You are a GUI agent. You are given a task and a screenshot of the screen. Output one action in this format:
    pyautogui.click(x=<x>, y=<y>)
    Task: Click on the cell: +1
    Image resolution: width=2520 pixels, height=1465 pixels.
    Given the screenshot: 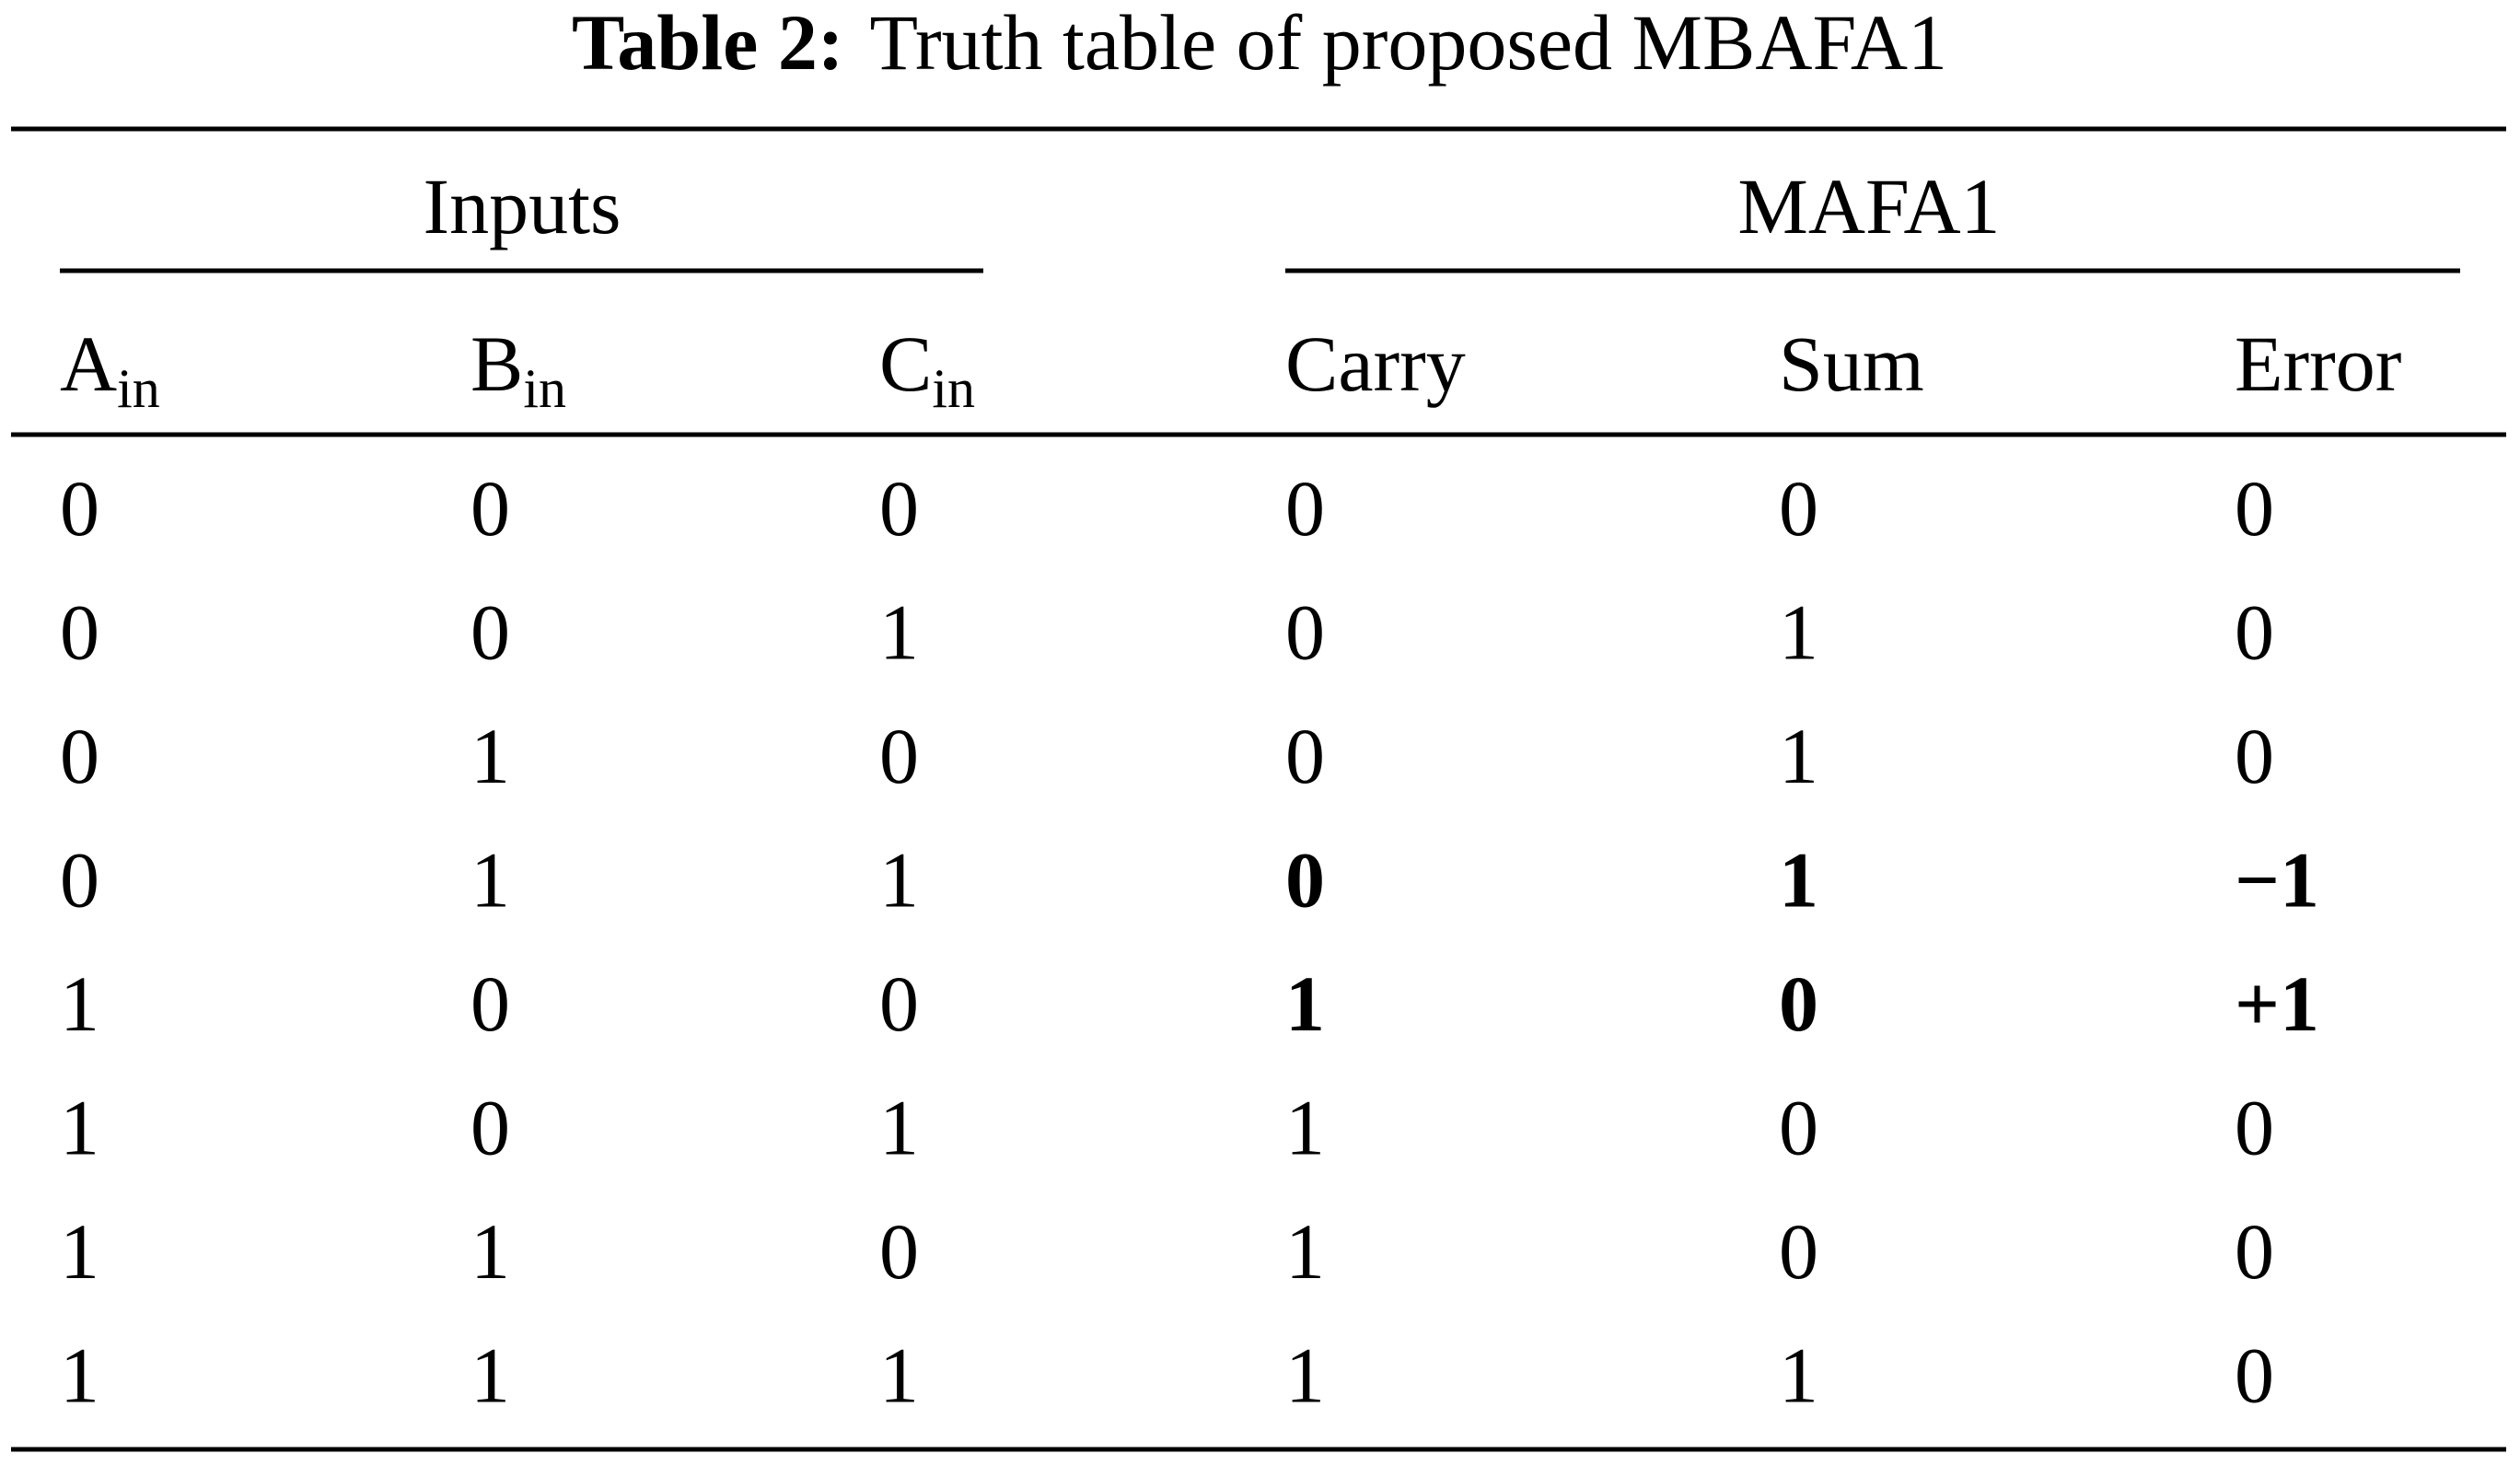 What is the action you would take?
    pyautogui.click(x=2277, y=1003)
    